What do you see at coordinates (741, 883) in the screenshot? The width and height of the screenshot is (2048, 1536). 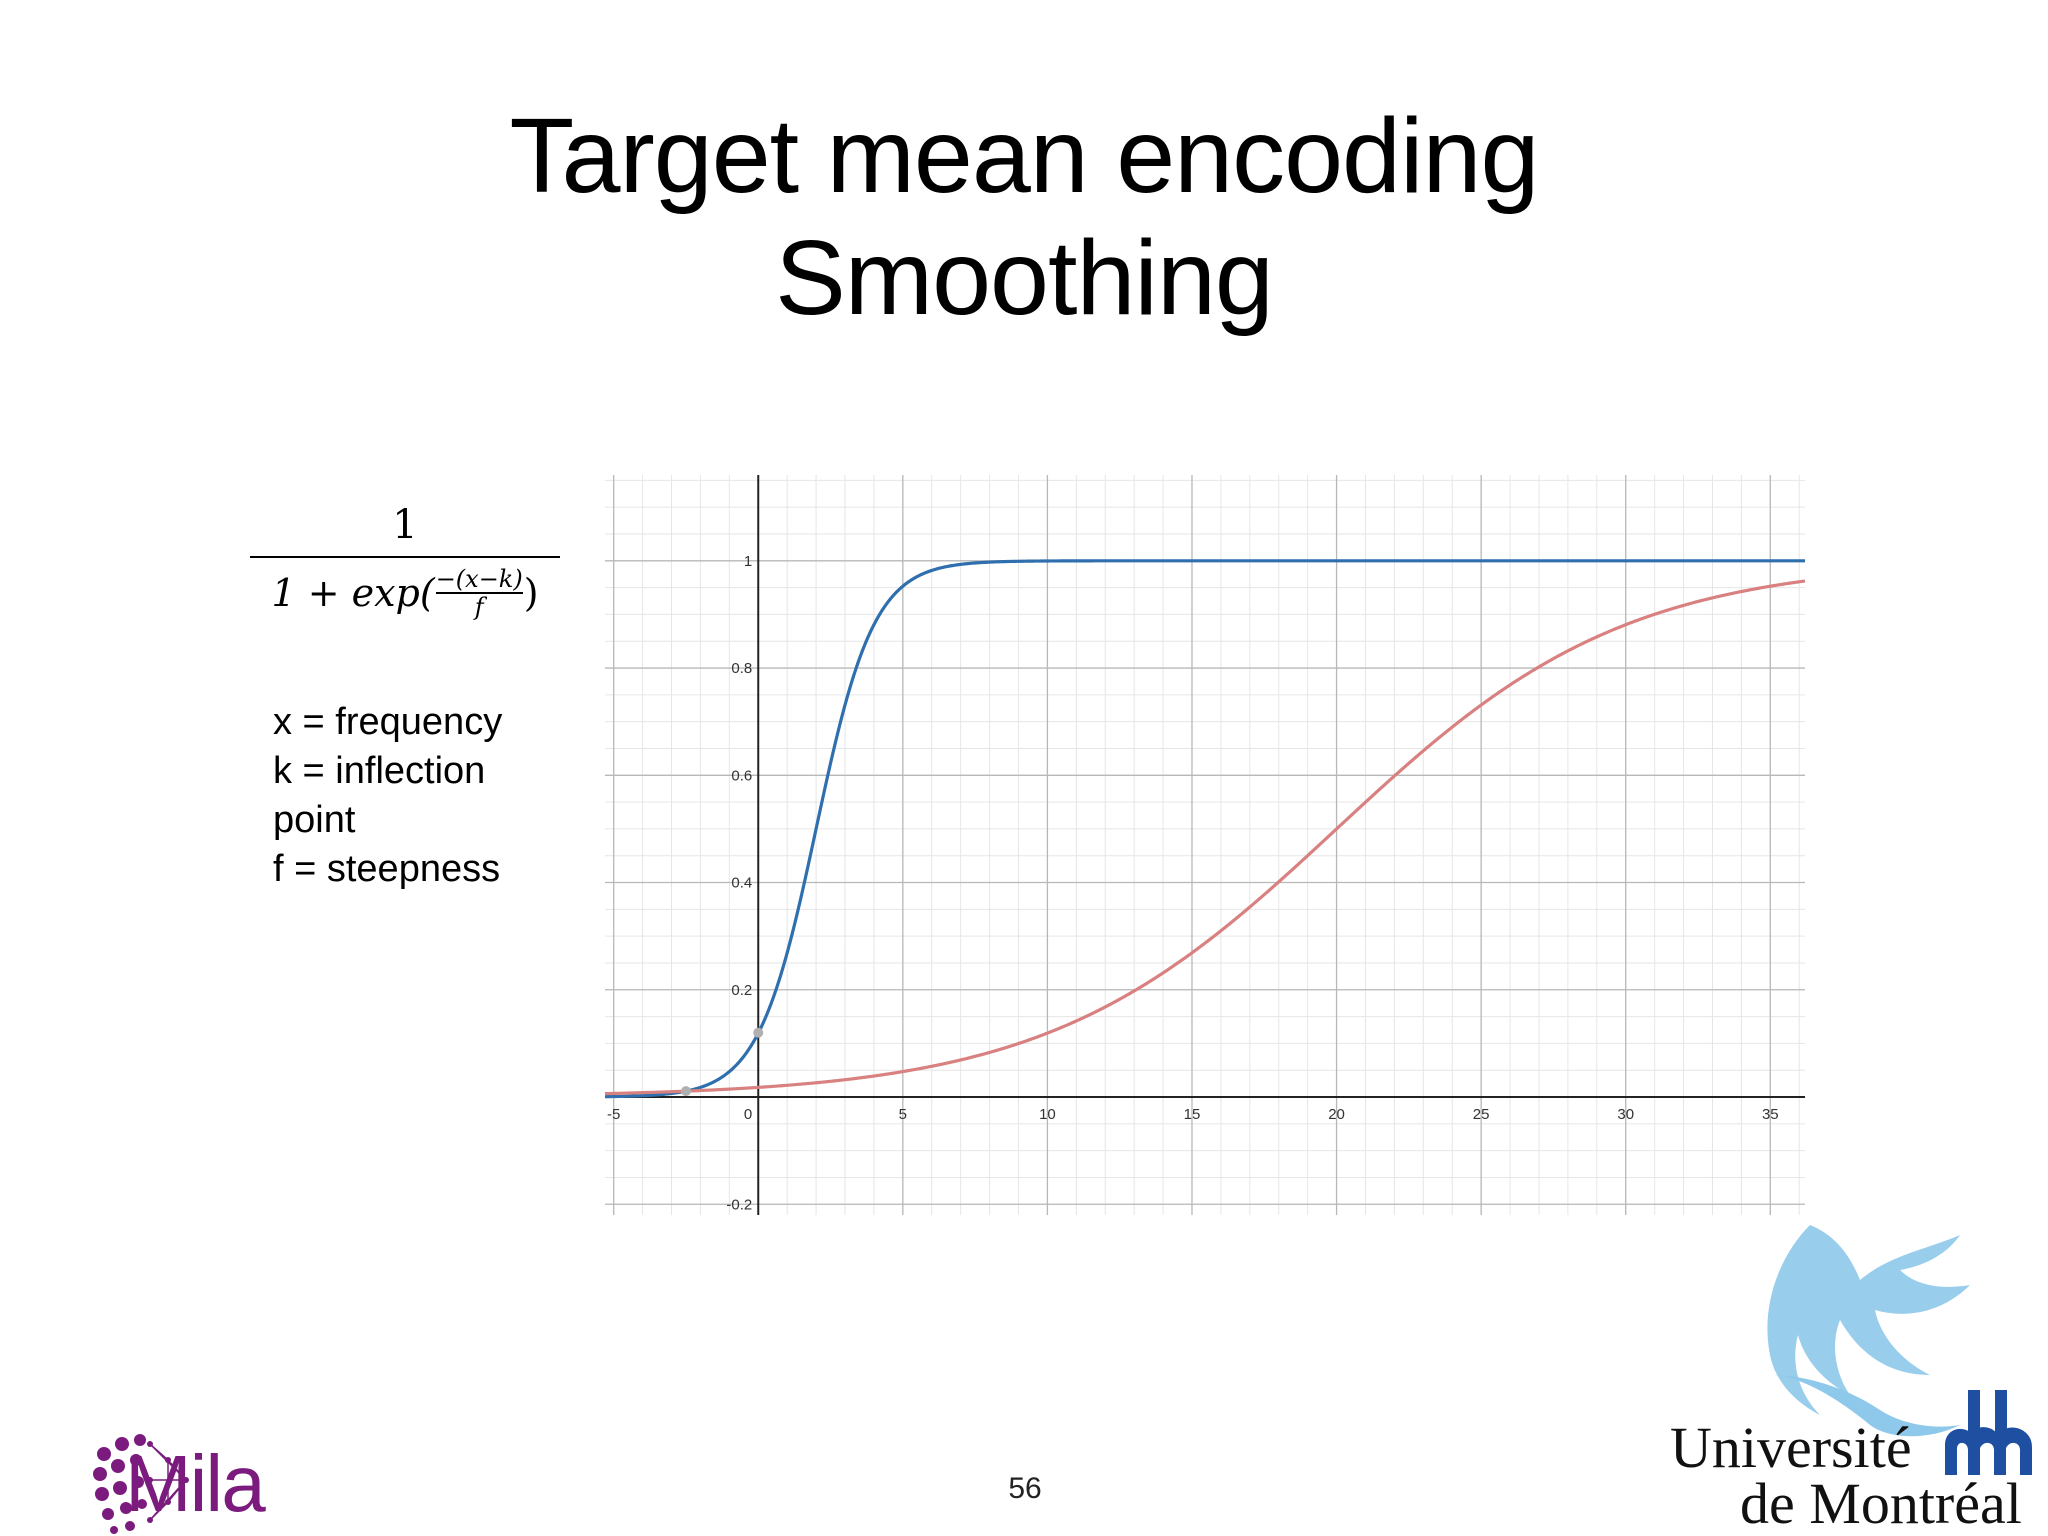 I see `y-tick-label: 0.4` at bounding box center [741, 883].